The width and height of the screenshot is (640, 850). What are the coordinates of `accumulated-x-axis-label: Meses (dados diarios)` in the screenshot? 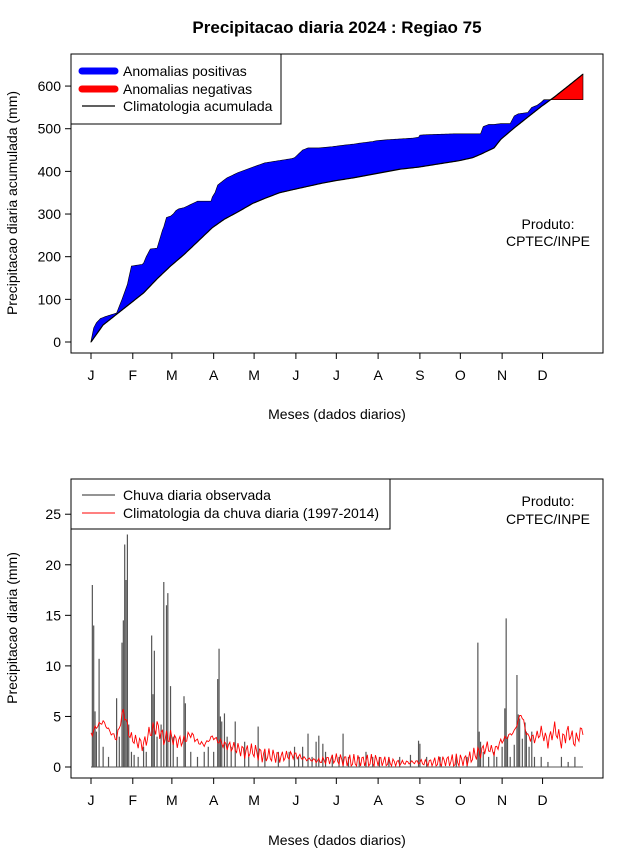 It's located at (337, 414).